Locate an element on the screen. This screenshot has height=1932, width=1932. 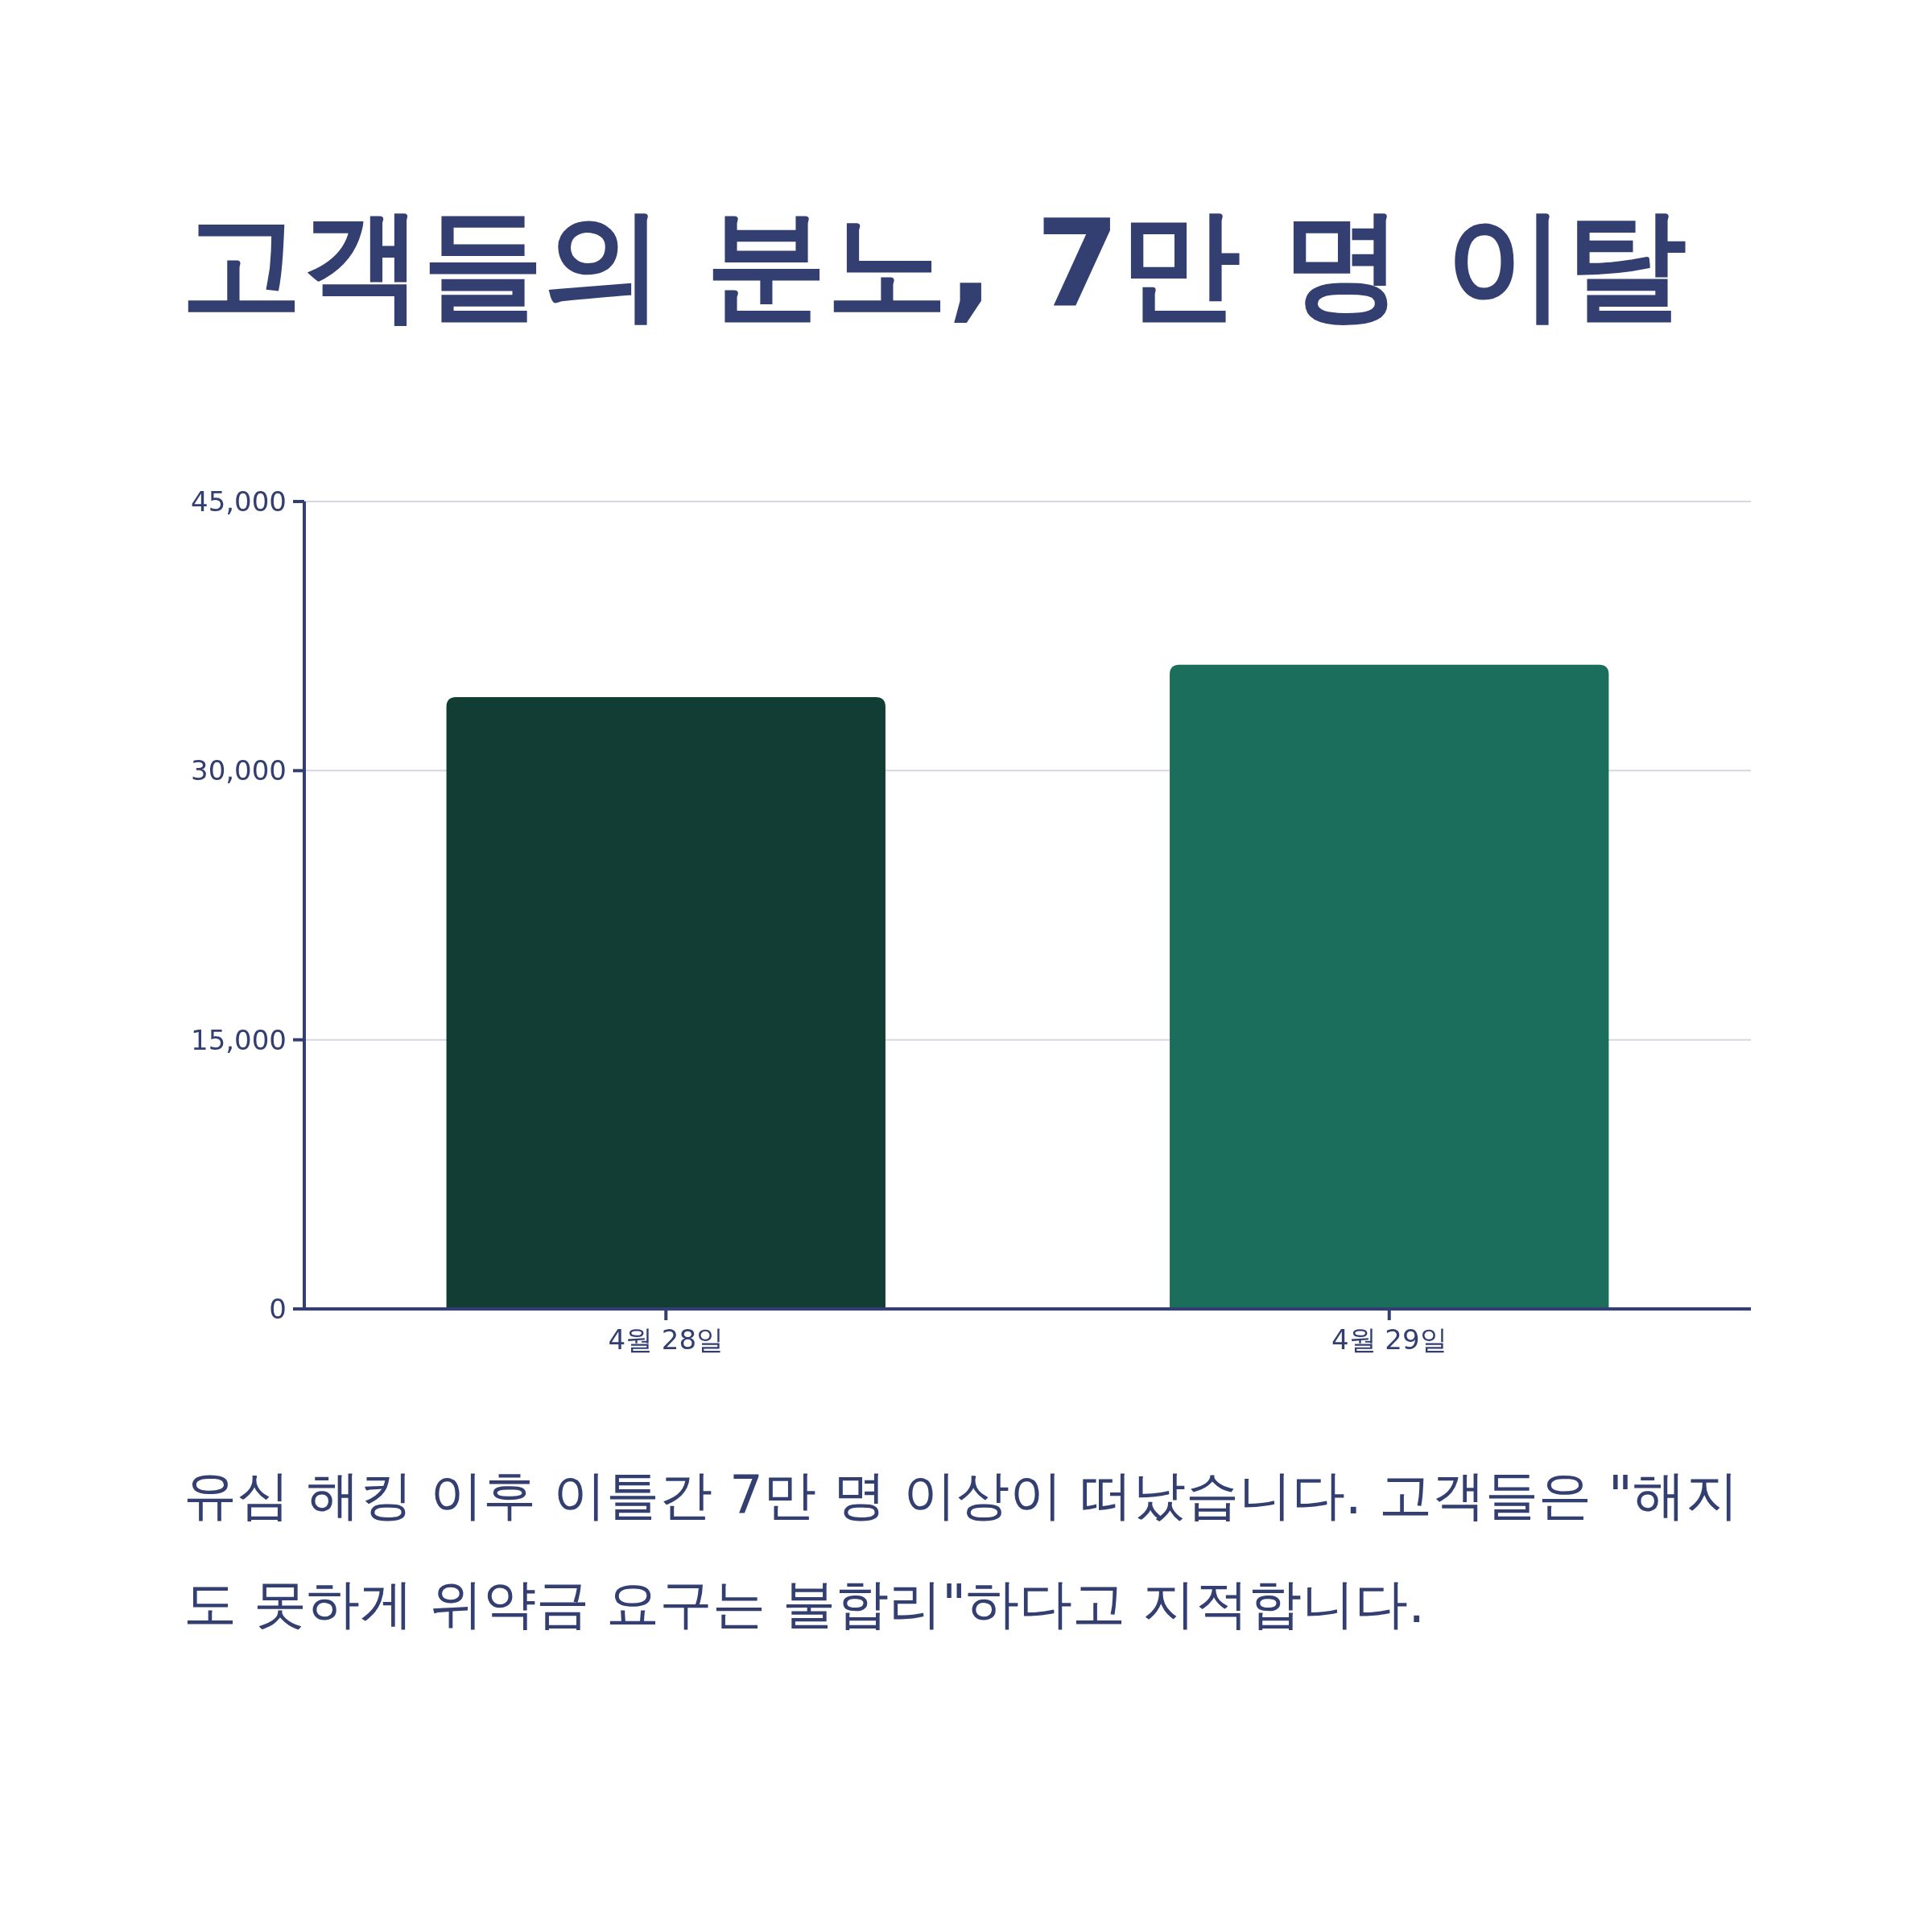
text: 유심 해킹 이후 이틀간 7만 명 이상이 떠났습니다. 고객들은 "해지도 못하게 위약금 요구는 불합리"하다고 지적합니다. is located at coordinates (962, 1550).